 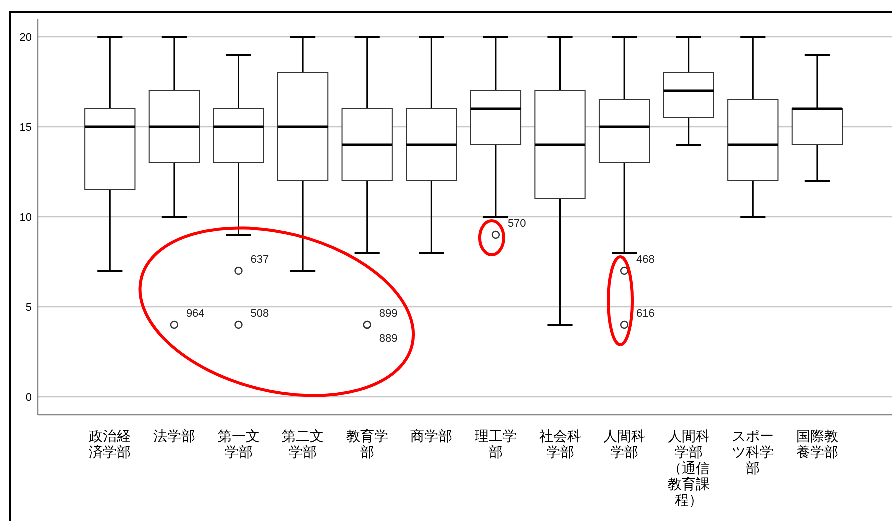 I want to click on x-tick-label: 理工学部, so click(x=495, y=445).